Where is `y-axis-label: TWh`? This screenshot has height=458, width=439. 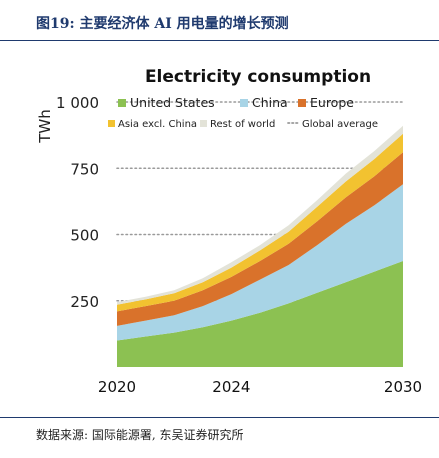 y-axis-label: TWh is located at coordinates (45, 126).